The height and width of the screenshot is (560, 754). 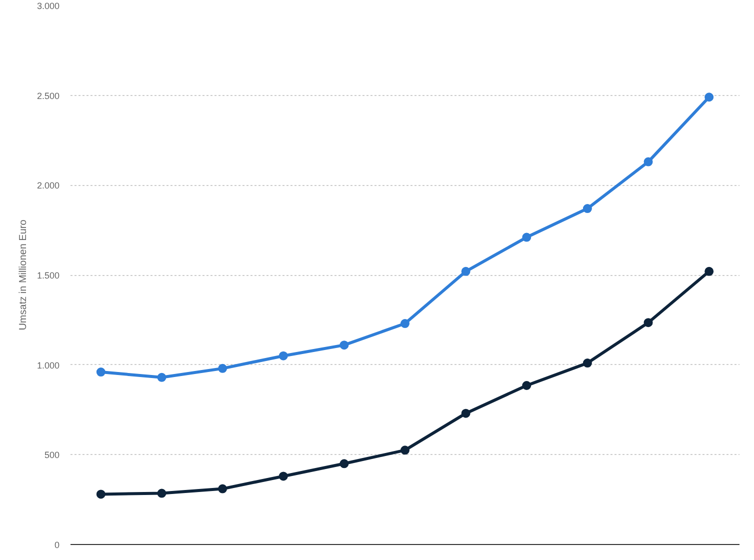 What do you see at coordinates (52, 455) in the screenshot?
I see `y-tick-label: 500` at bounding box center [52, 455].